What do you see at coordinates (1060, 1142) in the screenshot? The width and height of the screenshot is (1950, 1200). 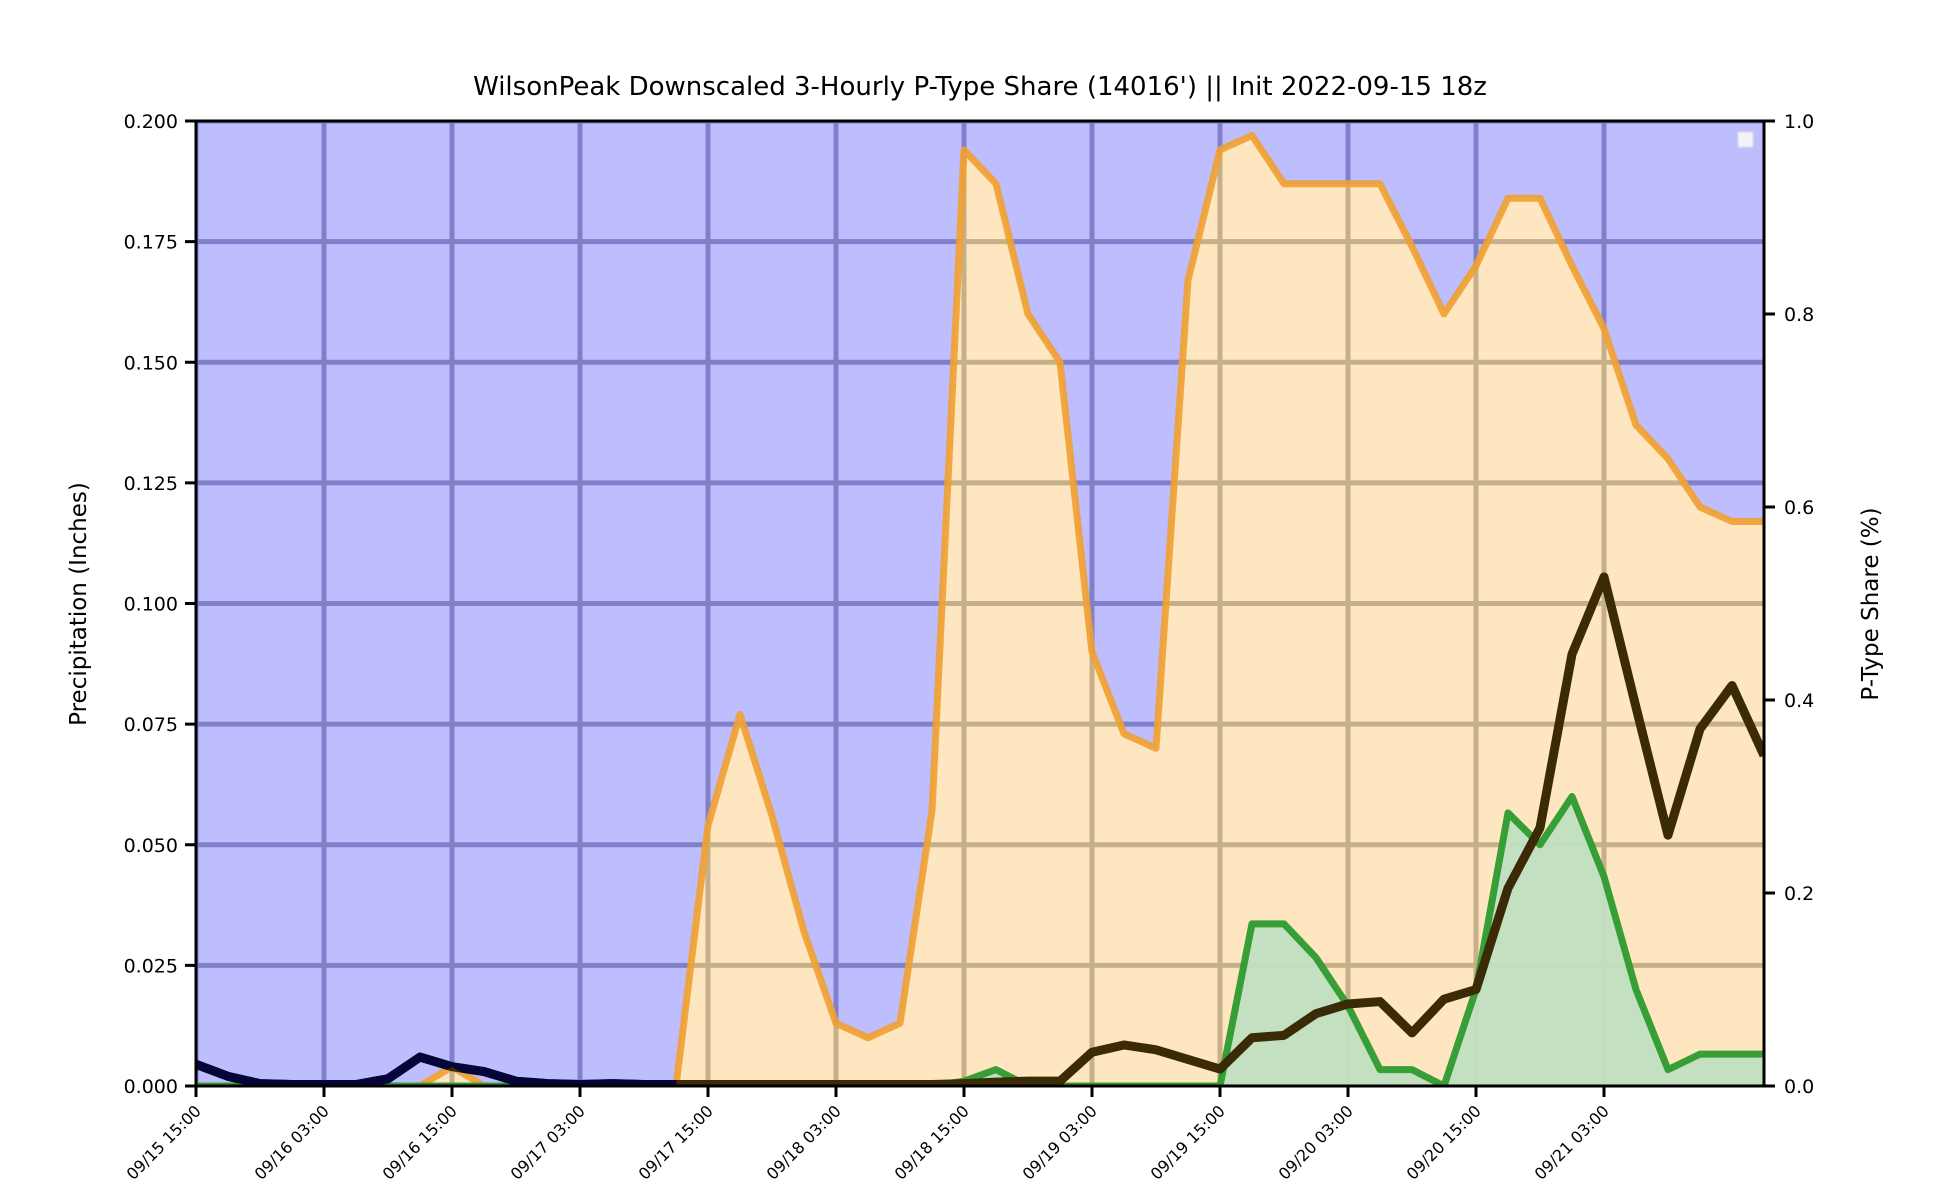 I see `x-tick-label: 09/19 03:00` at bounding box center [1060, 1142].